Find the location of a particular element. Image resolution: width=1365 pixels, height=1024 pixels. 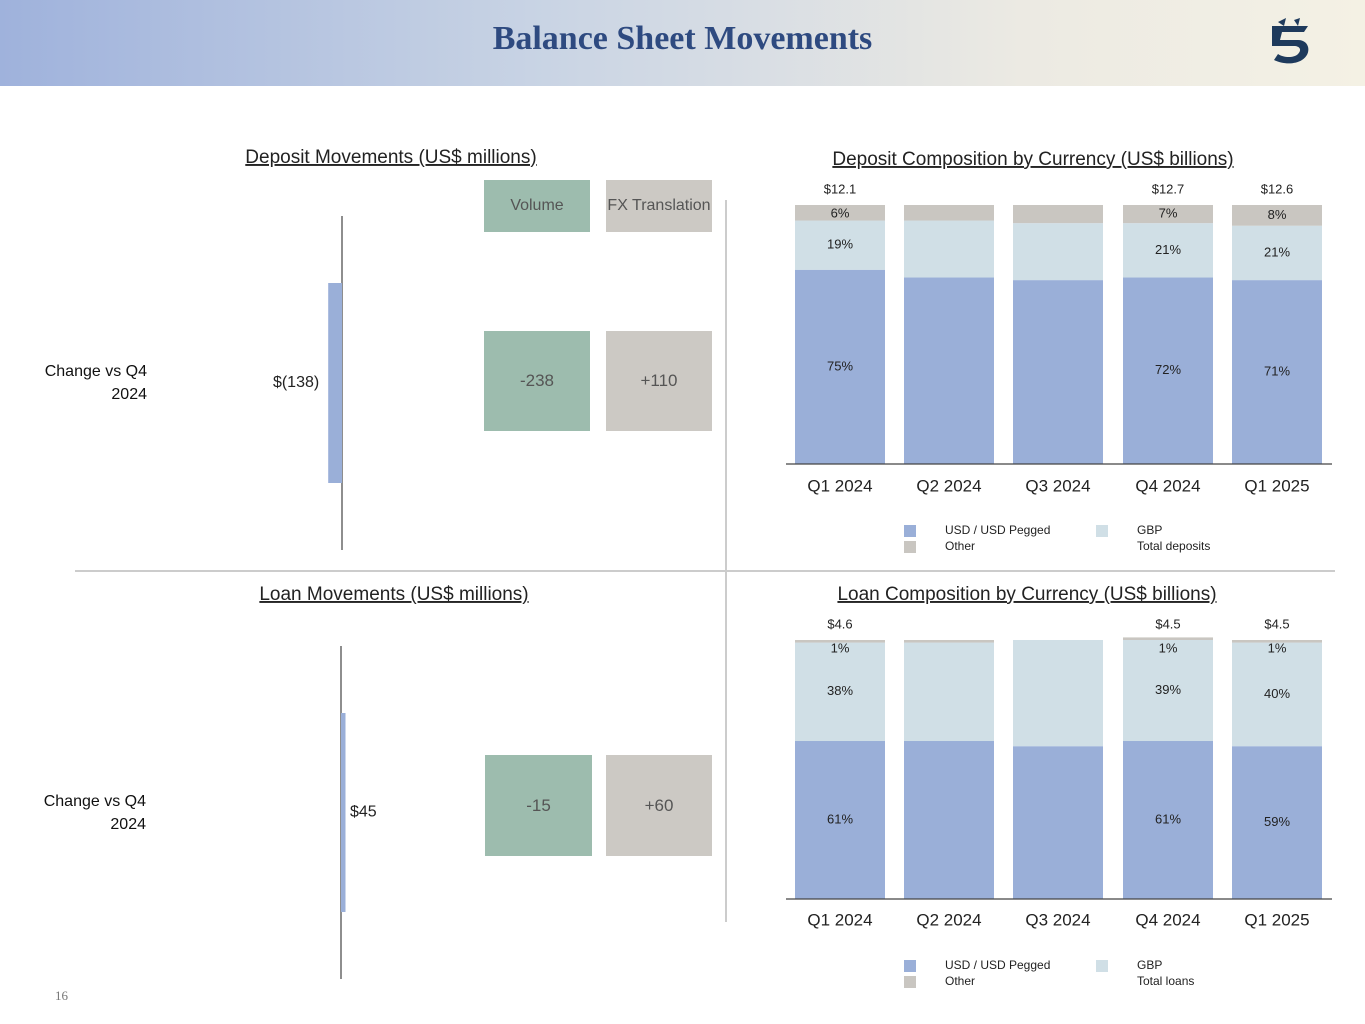

value-label: $45 is located at coordinates (363, 812).